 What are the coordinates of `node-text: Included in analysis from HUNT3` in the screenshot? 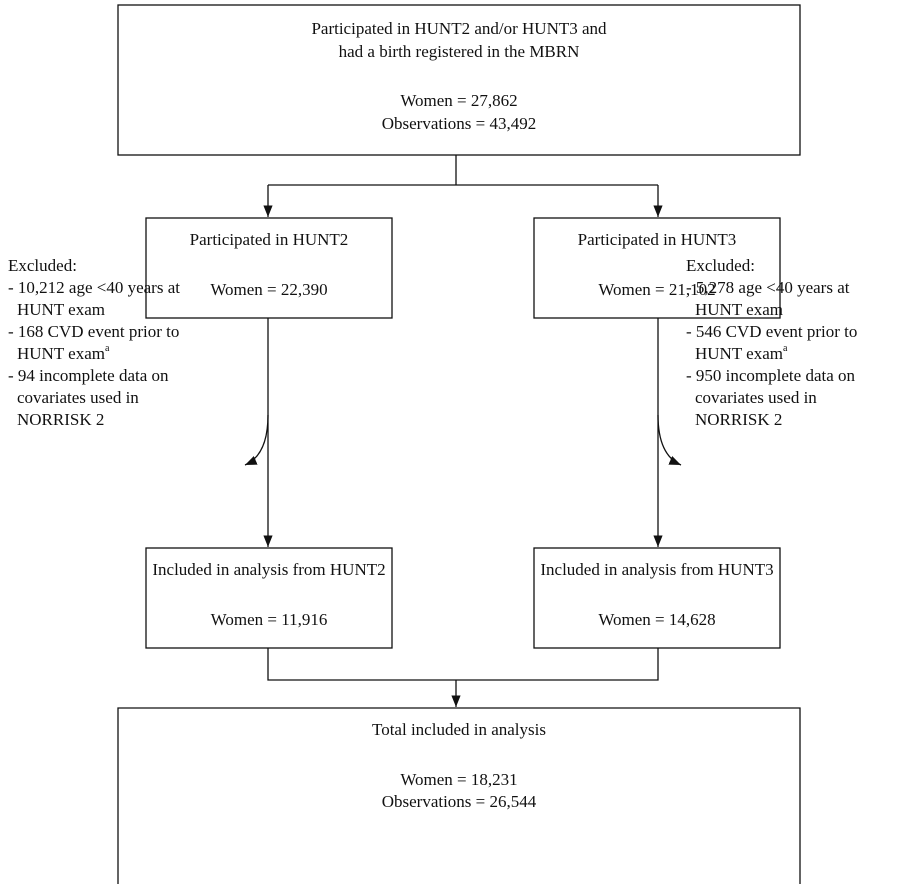 It's located at (656, 569).